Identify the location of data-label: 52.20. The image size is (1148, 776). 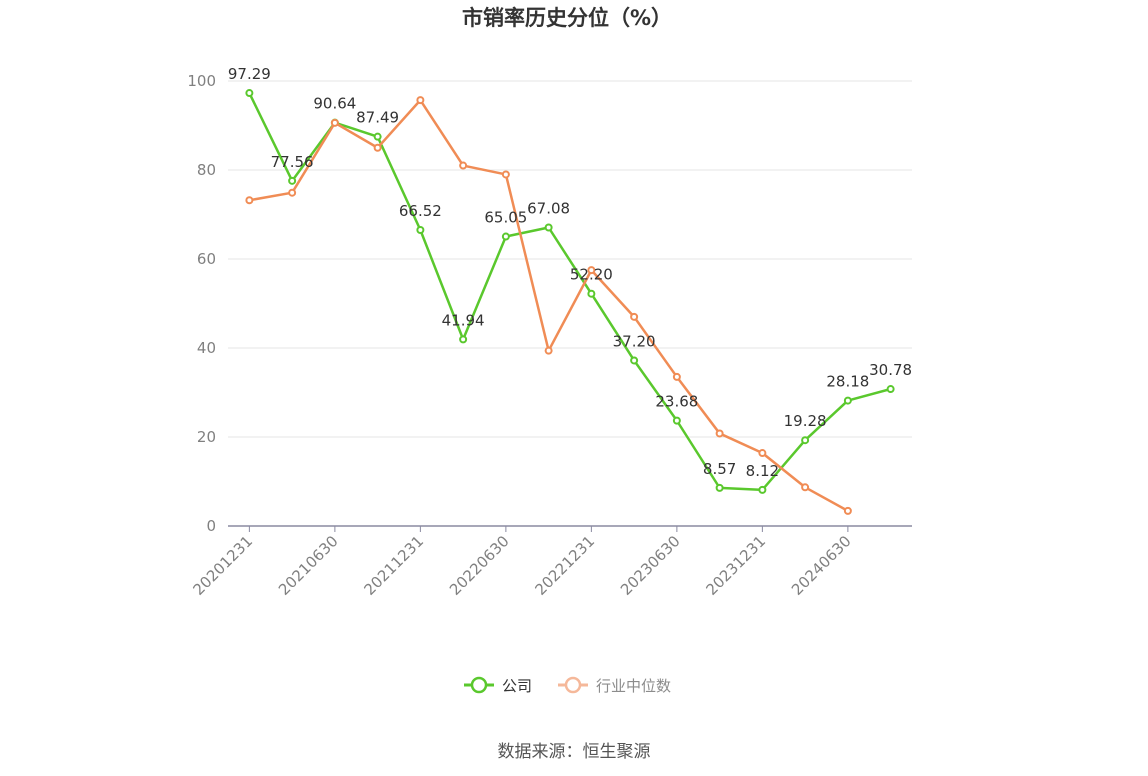
(591, 275).